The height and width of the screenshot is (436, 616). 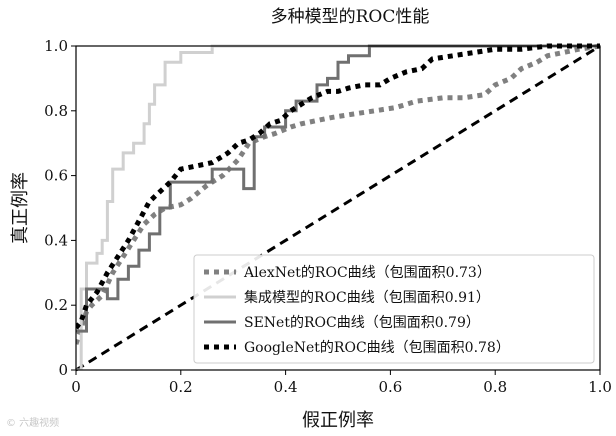 What do you see at coordinates (367, 297) in the screenshot?
I see `legend-entry-1: 集成模型的ROC曲线（包围面积0.91）` at bounding box center [367, 297].